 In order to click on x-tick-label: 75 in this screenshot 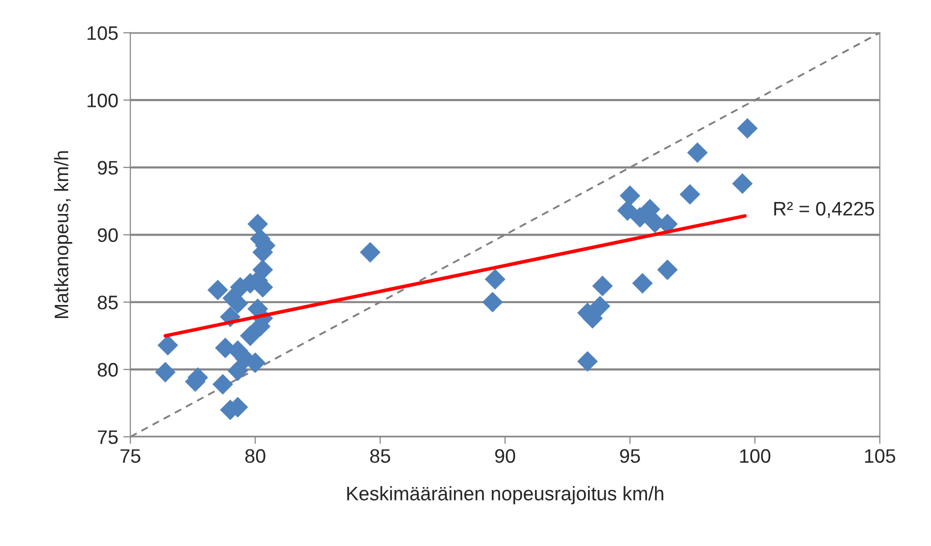, I will do `click(130, 456)`.